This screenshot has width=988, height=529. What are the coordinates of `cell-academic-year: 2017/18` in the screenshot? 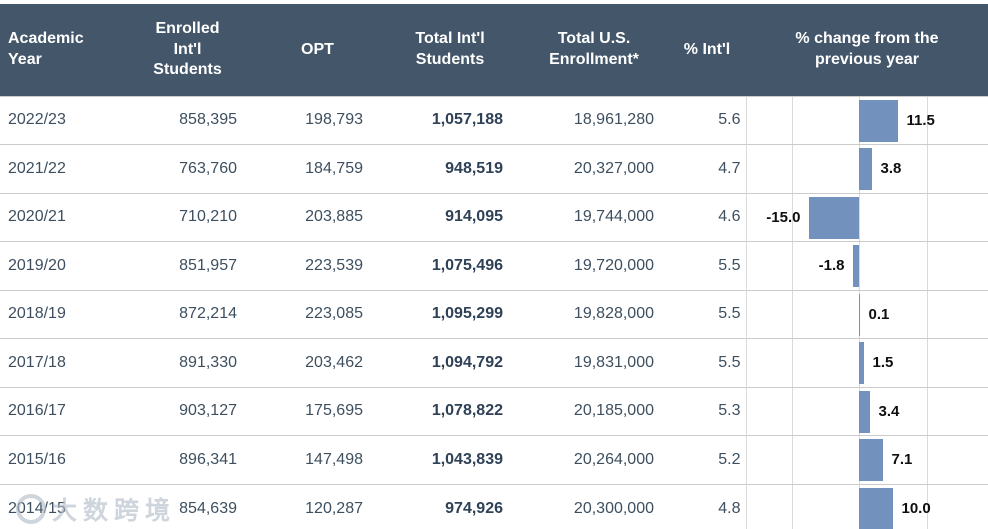 It's located at (60, 362).